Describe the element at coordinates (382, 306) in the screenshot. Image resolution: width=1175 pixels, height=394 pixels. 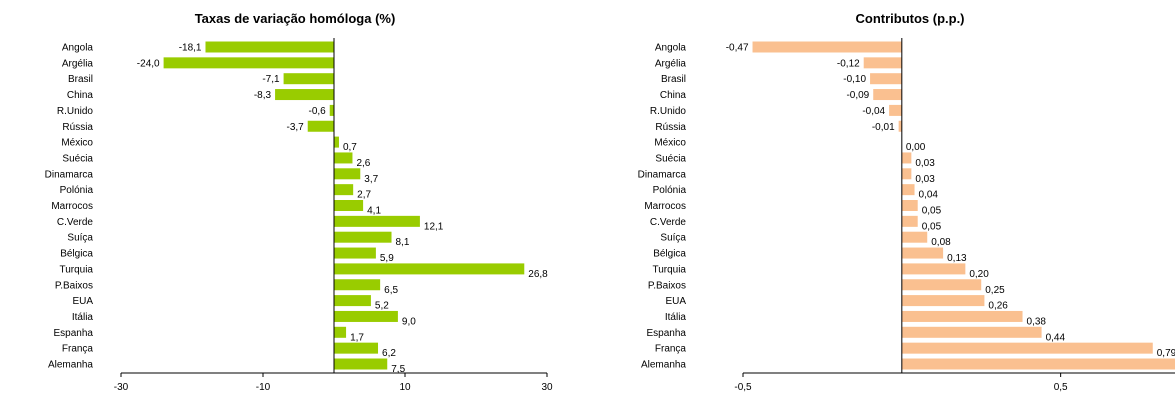
I see `data-label: 5,2` at that location.